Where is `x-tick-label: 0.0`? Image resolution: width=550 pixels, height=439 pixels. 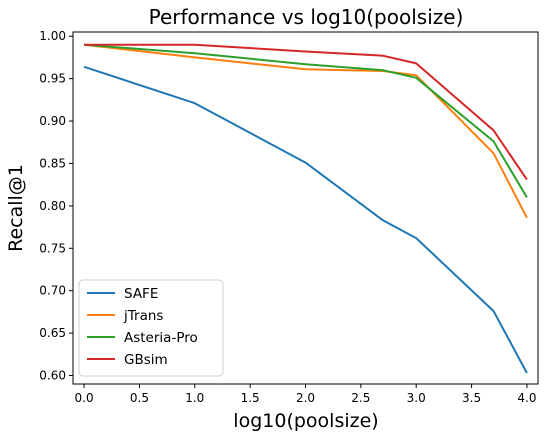
x-tick-label: 0.0 is located at coordinates (84, 398).